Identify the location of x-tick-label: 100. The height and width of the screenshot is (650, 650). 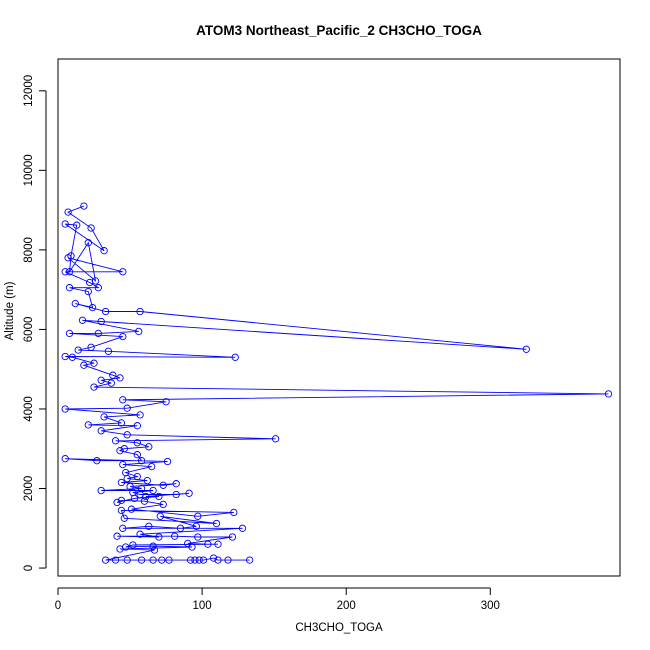
(202, 606).